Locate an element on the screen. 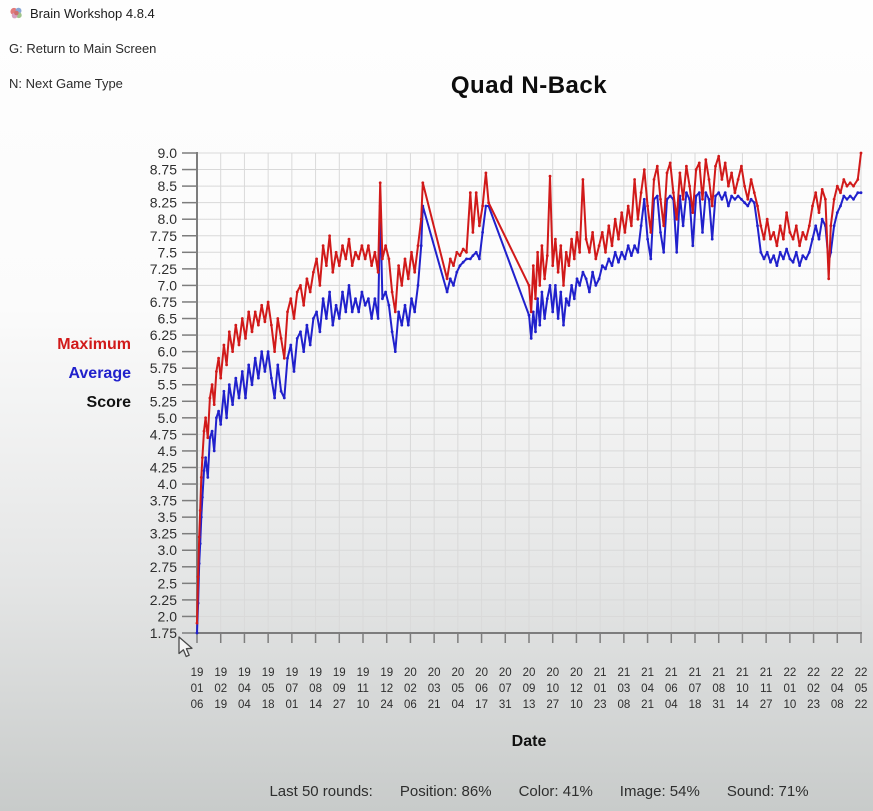  y-tick-label: 1.75 is located at coordinates (163, 633).